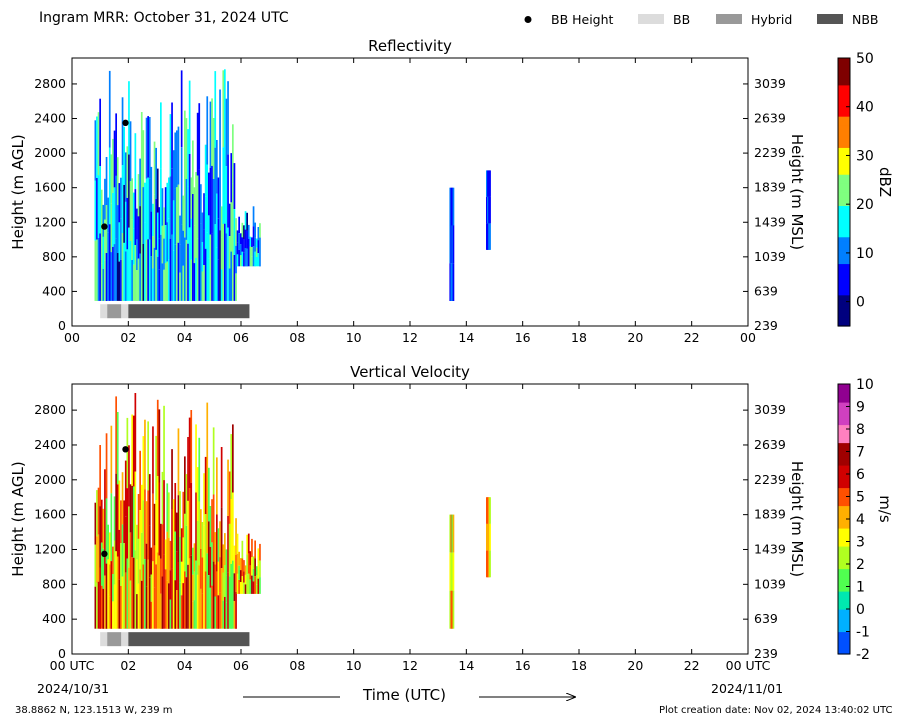 This screenshot has height=725, width=900. What do you see at coordinates (747, 688) in the screenshot?
I see `end-date: 2024/11/01` at bounding box center [747, 688].